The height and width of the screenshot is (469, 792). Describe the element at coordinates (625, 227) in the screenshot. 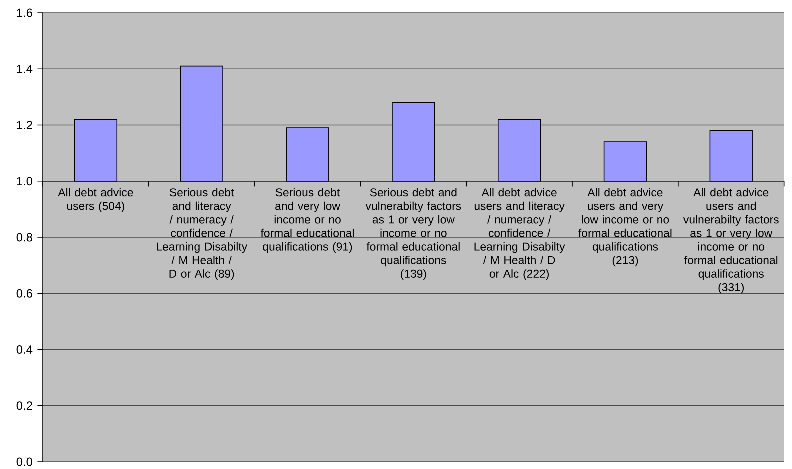

I see `x-tick-label: All debt advice users and very low income or no formal educational qualifications (213)` at that location.